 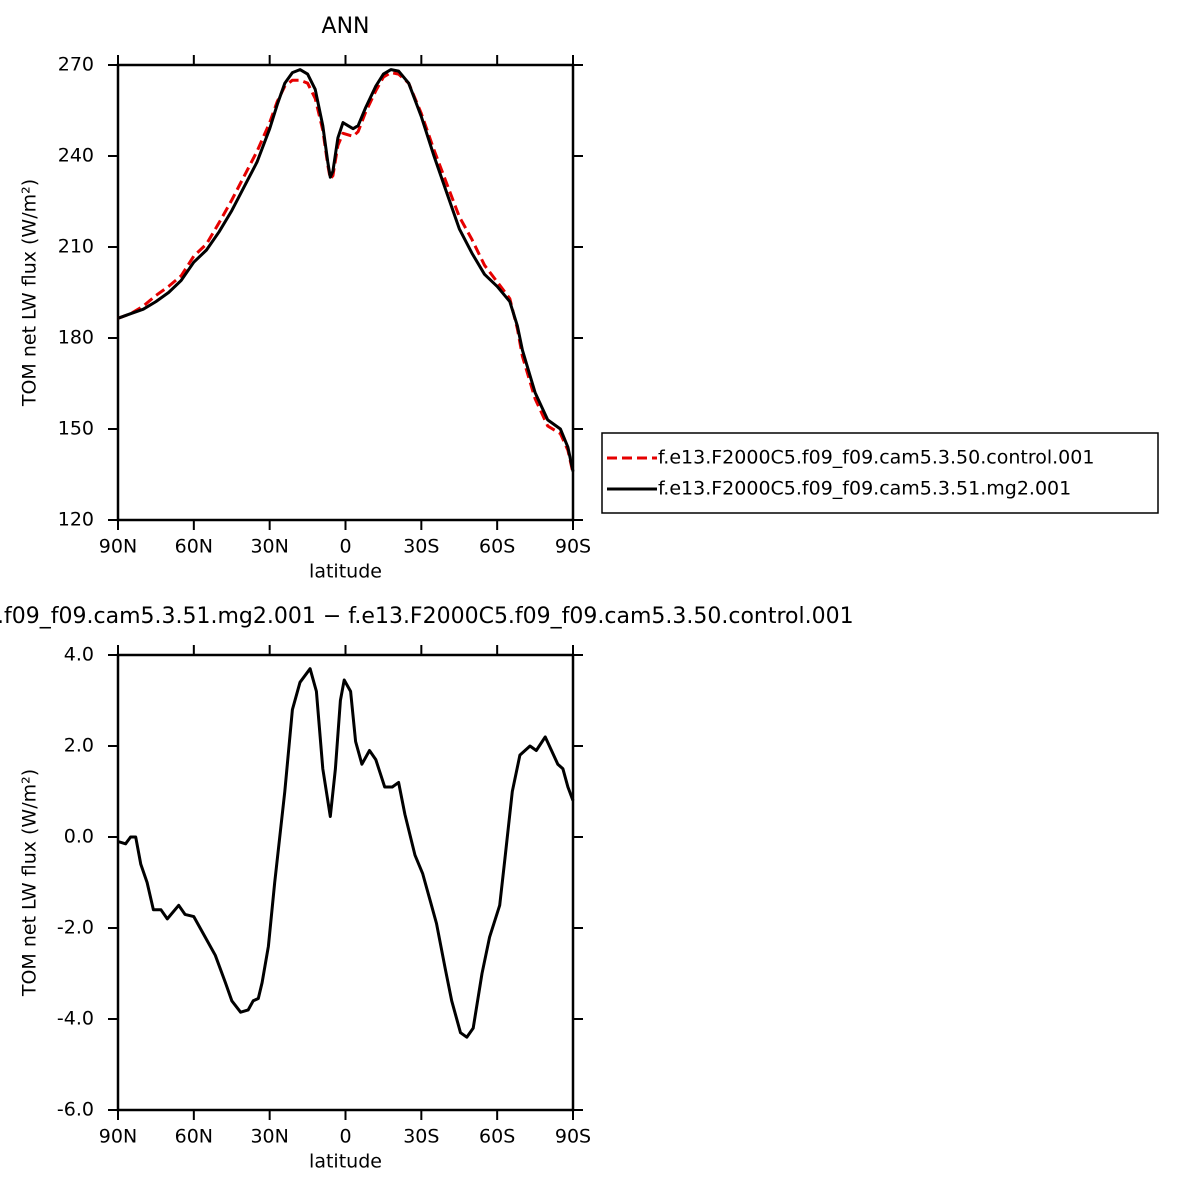 What do you see at coordinates (79, 655) in the screenshot?
I see `y-tick-label: 4.0` at bounding box center [79, 655].